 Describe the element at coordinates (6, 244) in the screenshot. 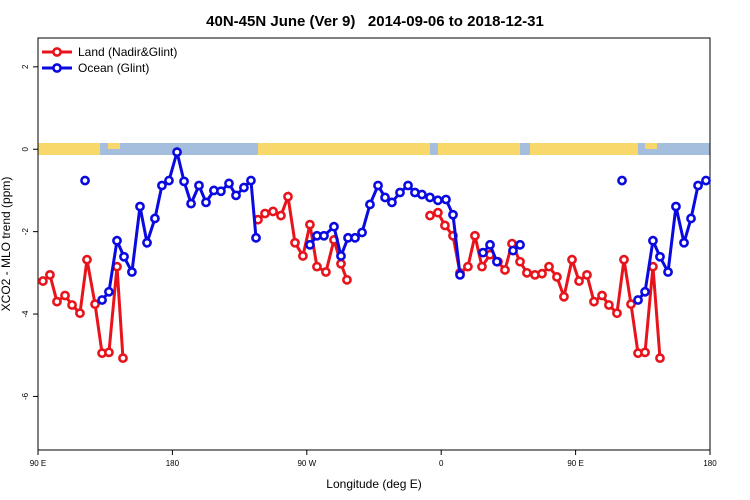

I see `y-axis-label: XCO2 - MLO trend (ppm)` at that location.